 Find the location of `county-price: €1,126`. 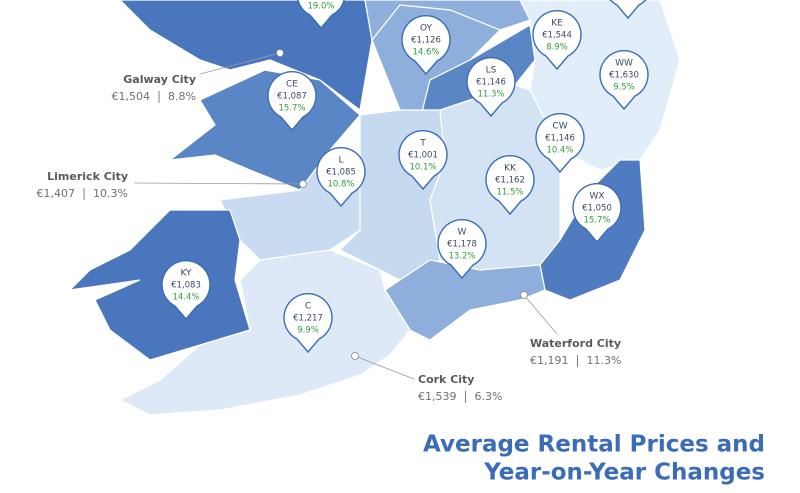

county-price: €1,126 is located at coordinates (426, 41).